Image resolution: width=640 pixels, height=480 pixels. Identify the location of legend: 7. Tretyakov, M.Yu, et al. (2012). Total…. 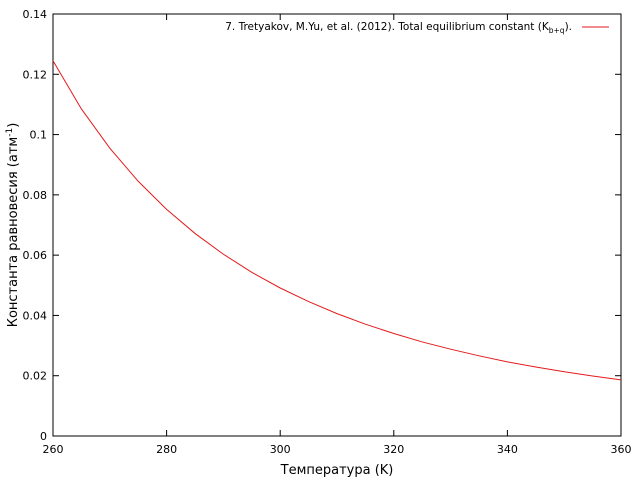
(417, 28).